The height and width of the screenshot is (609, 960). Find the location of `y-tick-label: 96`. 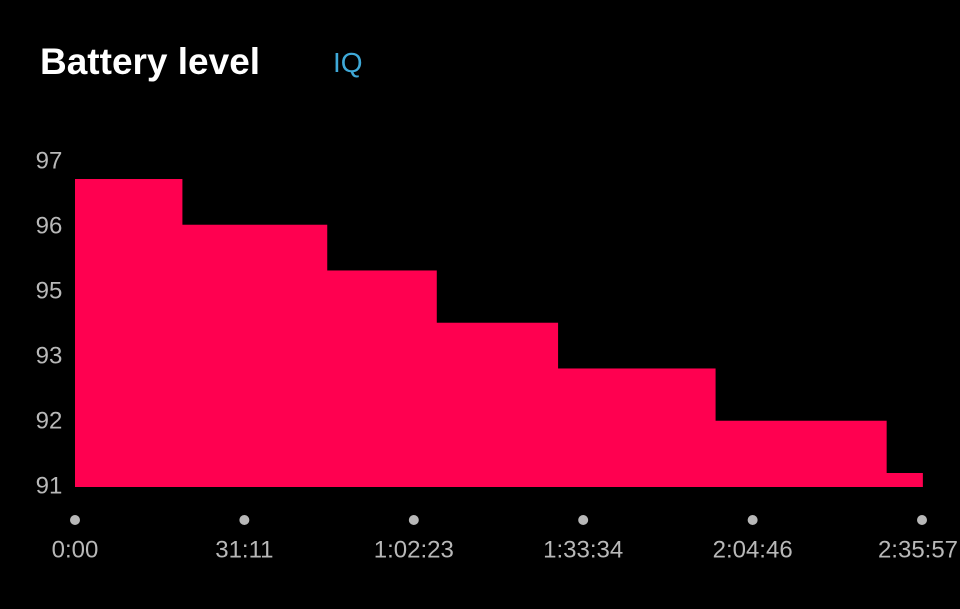

y-tick-label: 96 is located at coordinates (49, 225).